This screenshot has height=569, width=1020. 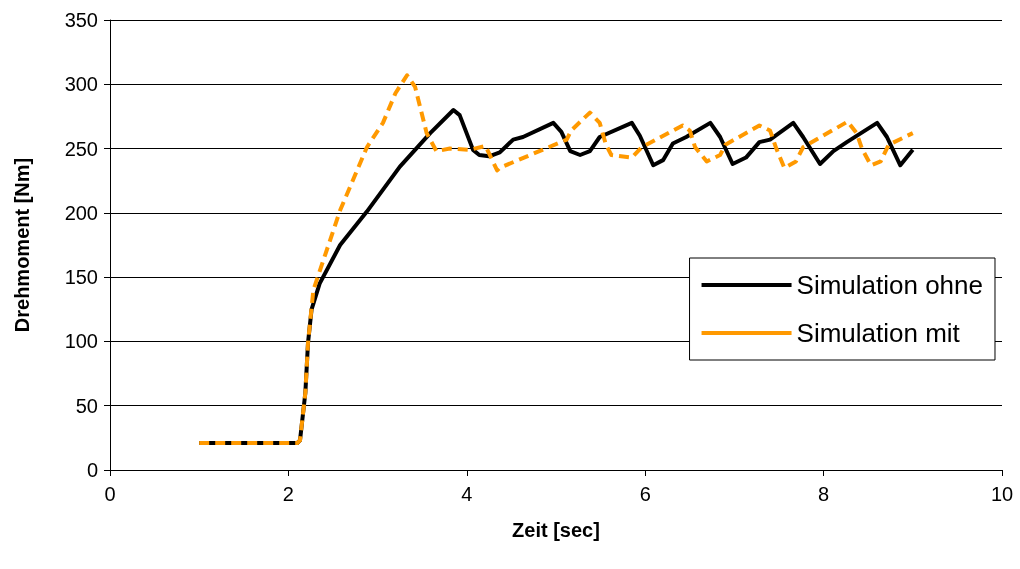 I want to click on x-tick-label: 6, so click(x=645, y=494).